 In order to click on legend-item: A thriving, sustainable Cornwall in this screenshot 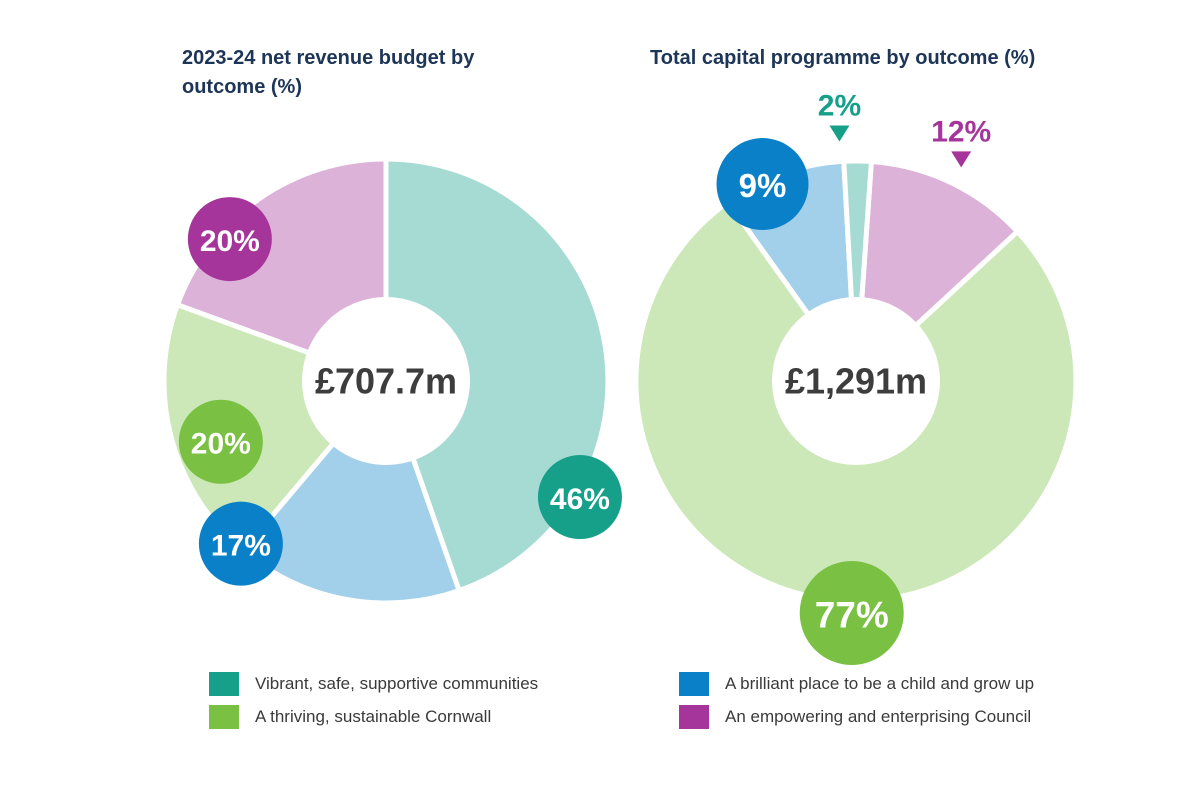, I will do `click(373, 716)`.